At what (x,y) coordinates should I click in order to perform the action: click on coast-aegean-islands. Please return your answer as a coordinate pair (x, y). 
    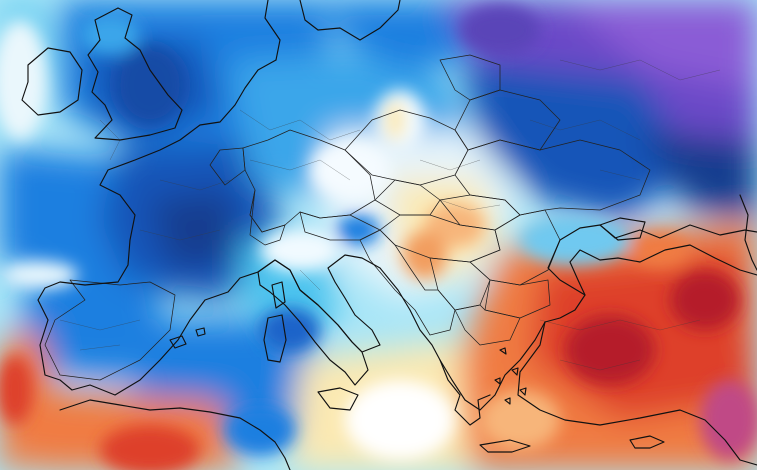
    Looking at the image, I should click on (510, 376).